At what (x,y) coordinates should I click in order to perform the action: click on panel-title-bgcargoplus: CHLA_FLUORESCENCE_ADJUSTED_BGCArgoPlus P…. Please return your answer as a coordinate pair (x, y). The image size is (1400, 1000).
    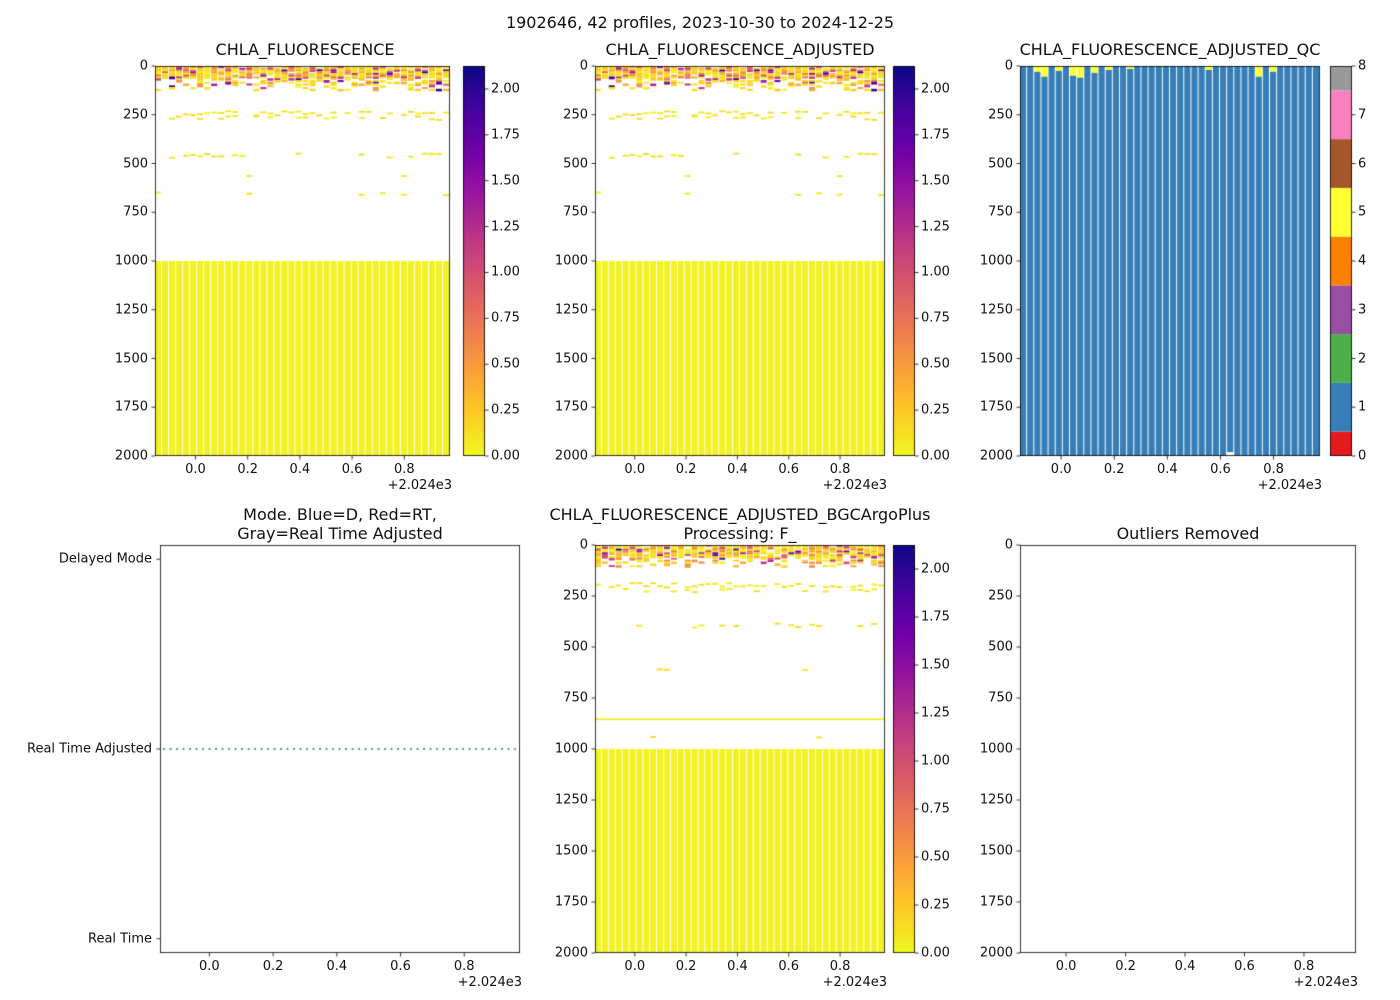
    Looking at the image, I should click on (740, 524).